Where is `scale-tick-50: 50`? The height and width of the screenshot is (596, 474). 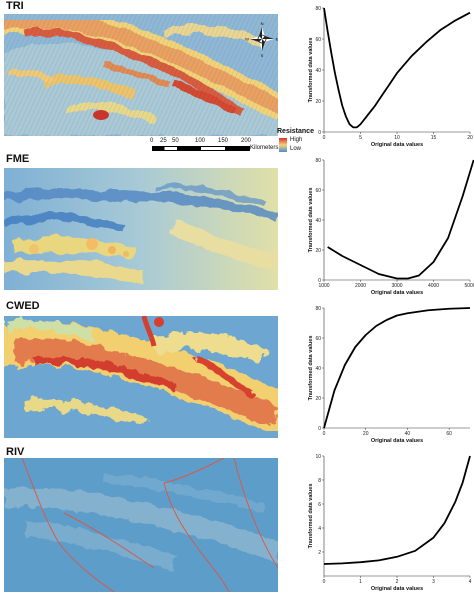
scale-tick-50: 50 is located at coordinates (175, 141).